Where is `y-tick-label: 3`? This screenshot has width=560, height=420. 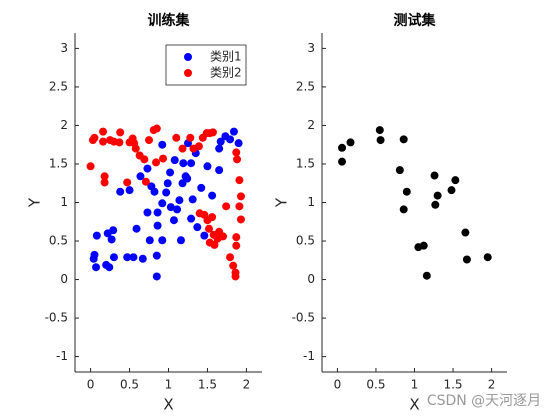 y-tick-label: 3 is located at coordinates (311, 48).